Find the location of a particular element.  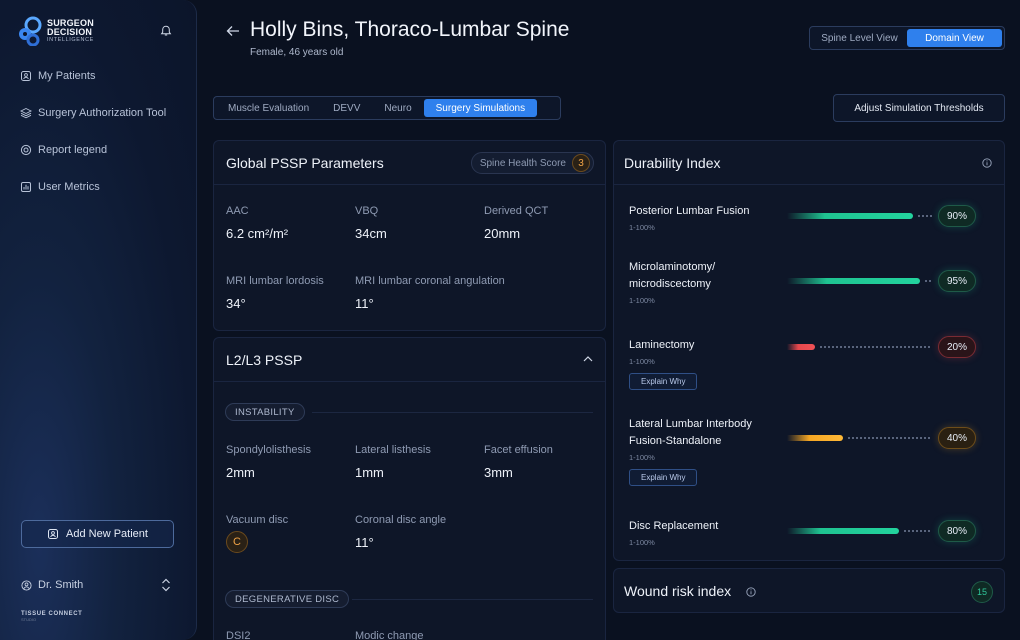

param-dsi2: DSI2 is located at coordinates (238, 635).